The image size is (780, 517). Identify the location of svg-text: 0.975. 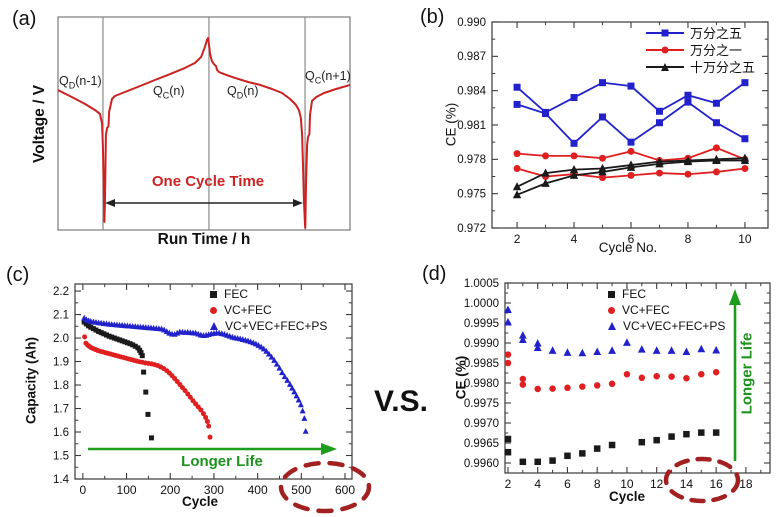
(471, 194).